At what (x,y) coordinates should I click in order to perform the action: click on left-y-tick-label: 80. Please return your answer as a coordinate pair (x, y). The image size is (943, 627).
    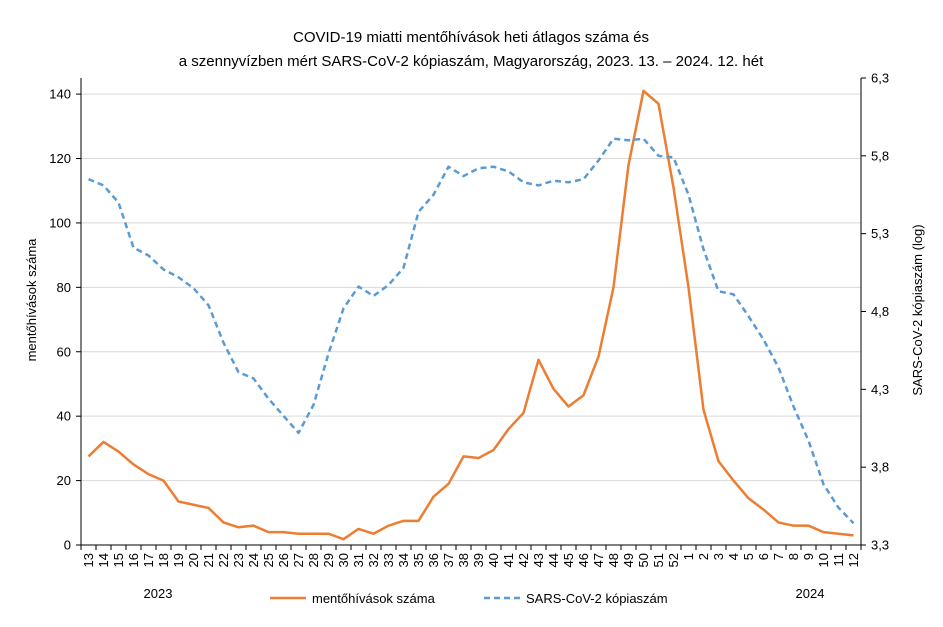
    Looking at the image, I should click on (64, 287).